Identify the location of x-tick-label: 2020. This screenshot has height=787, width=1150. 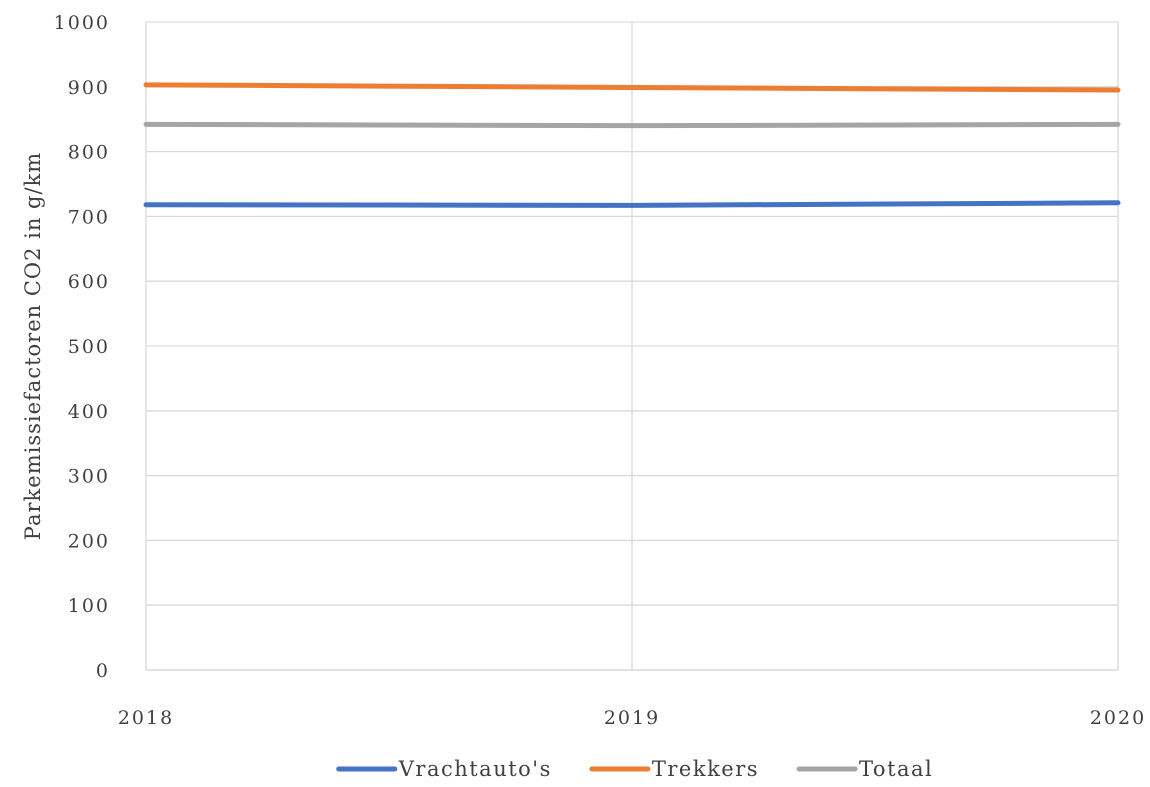
(1118, 718).